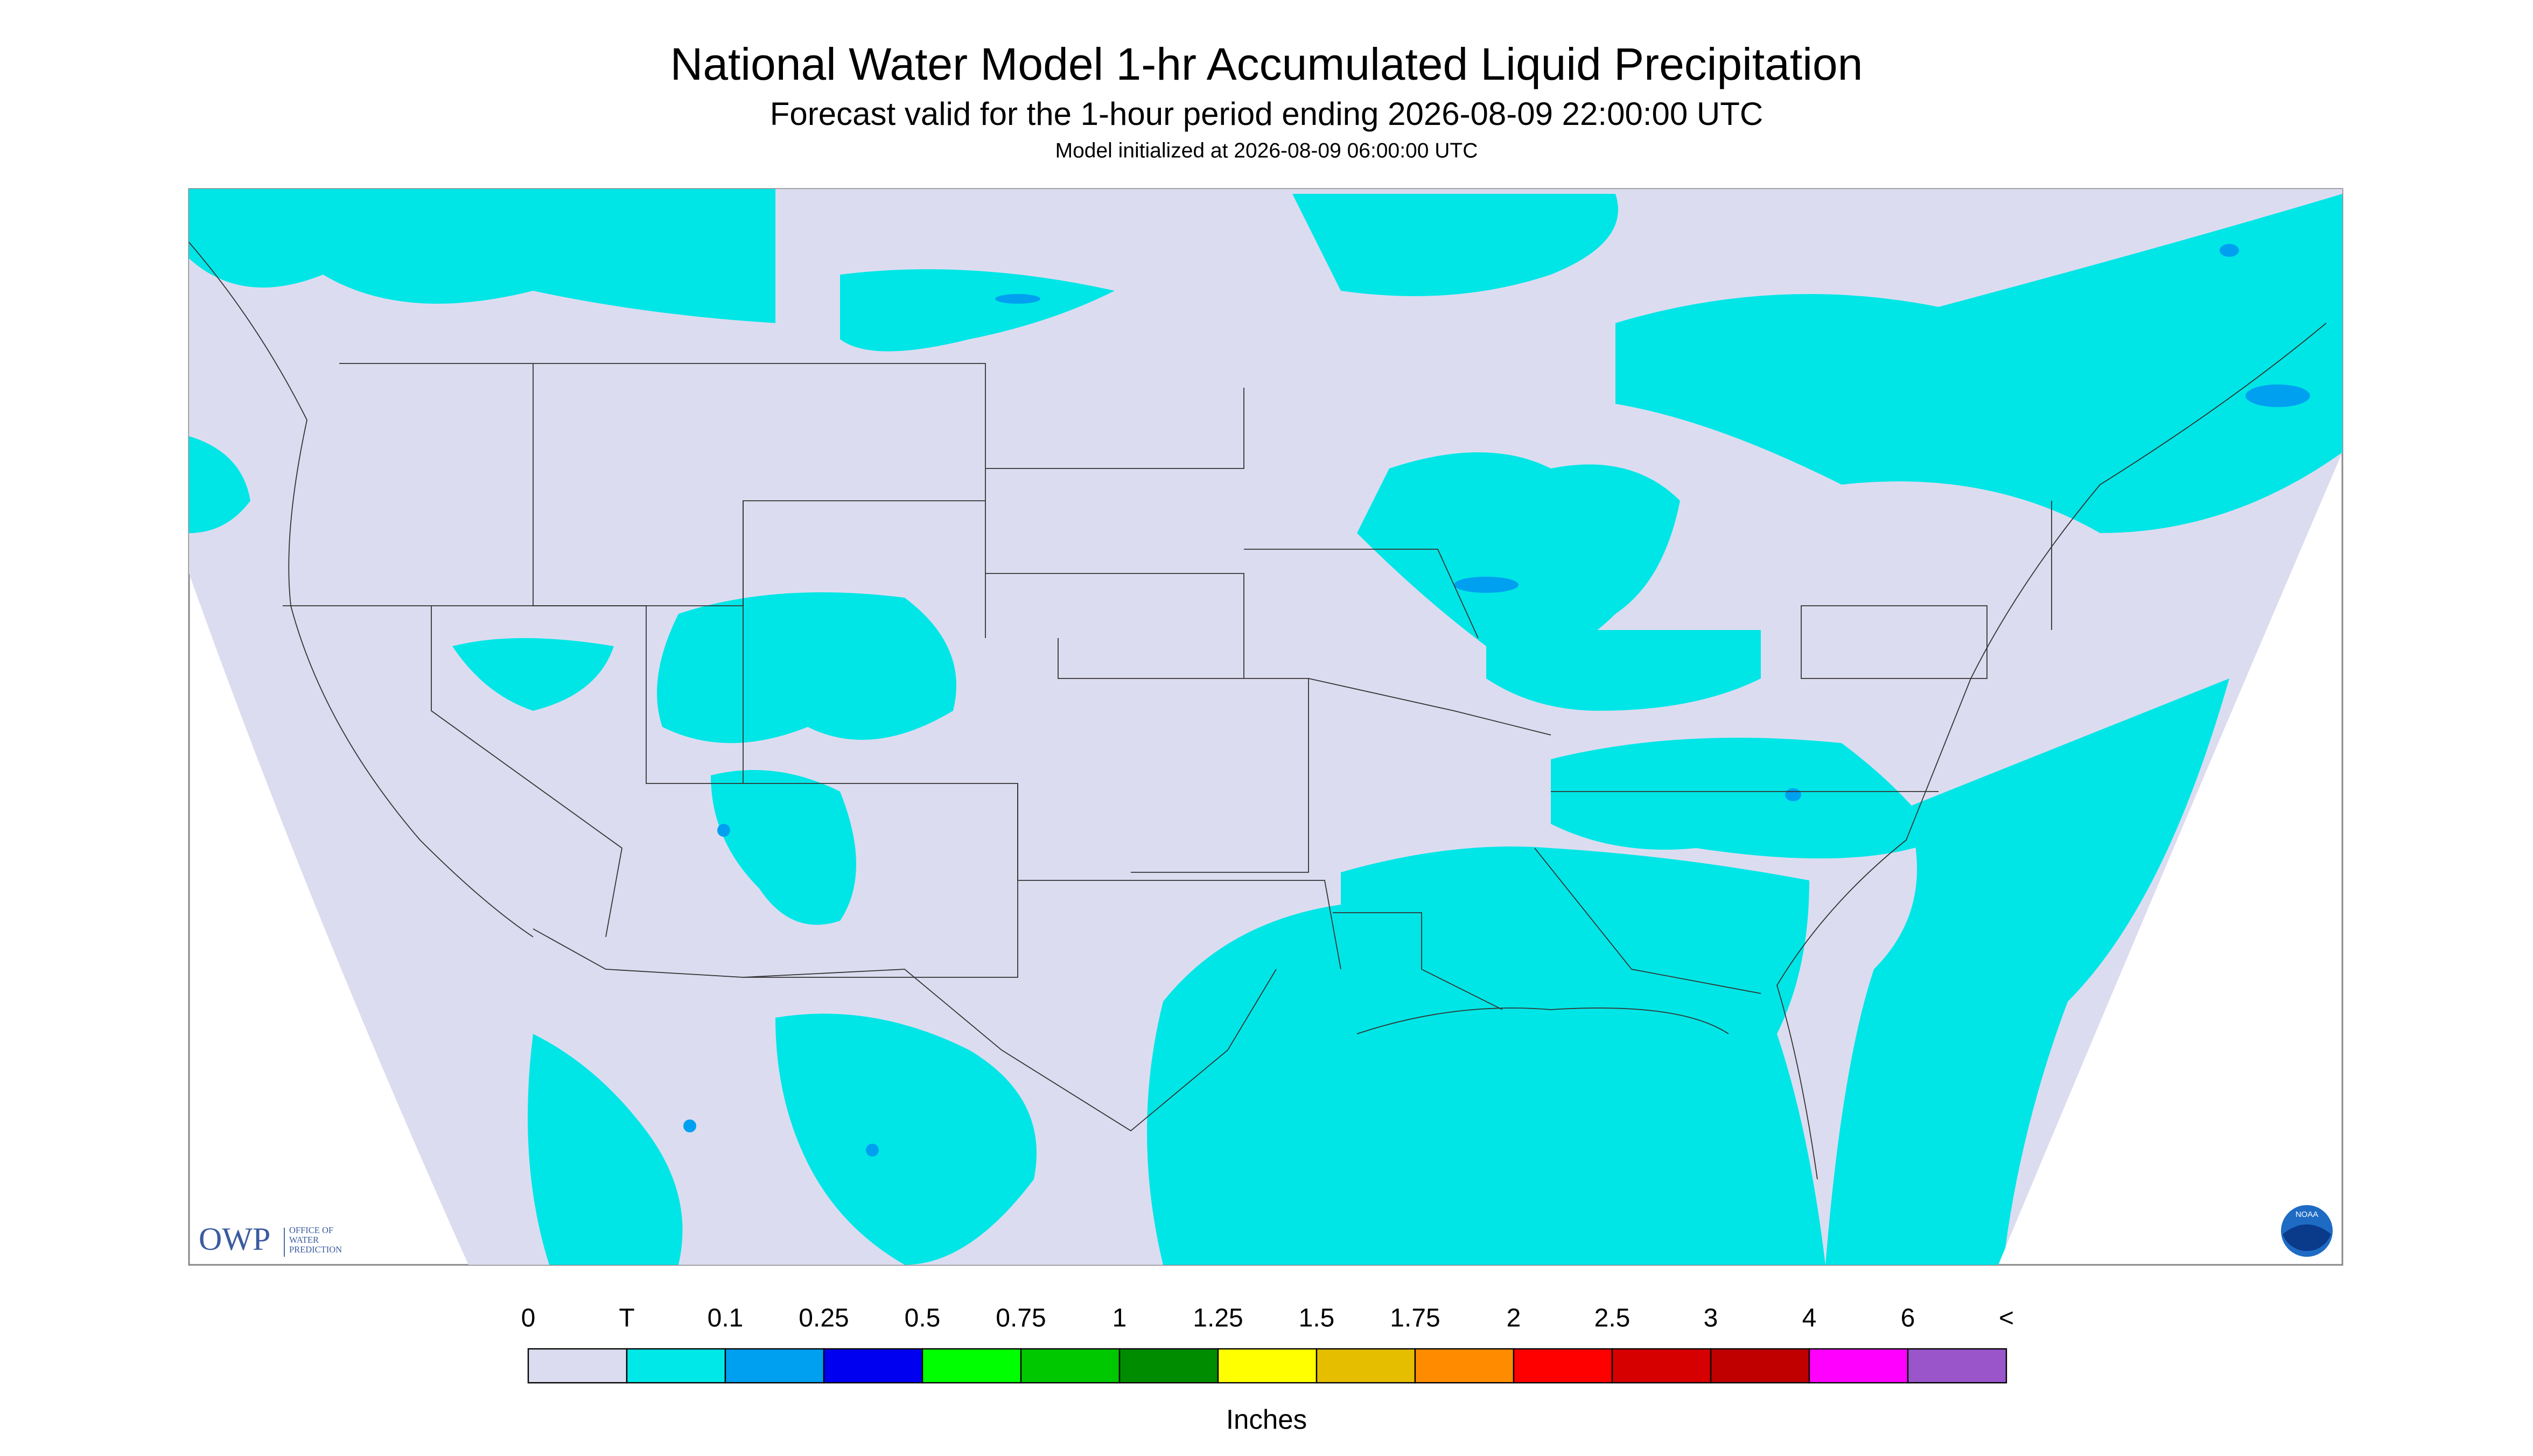 Image resolution: width=2533 pixels, height=1456 pixels. I want to click on legend-label: 1.5, so click(1317, 1318).